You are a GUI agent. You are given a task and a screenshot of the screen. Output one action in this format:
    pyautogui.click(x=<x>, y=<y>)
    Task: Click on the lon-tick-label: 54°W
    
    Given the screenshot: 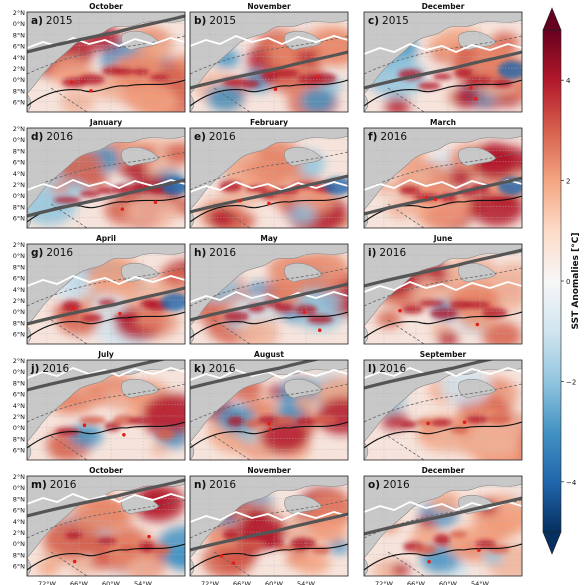 What is the action you would take?
    pyautogui.click(x=480, y=582)
    